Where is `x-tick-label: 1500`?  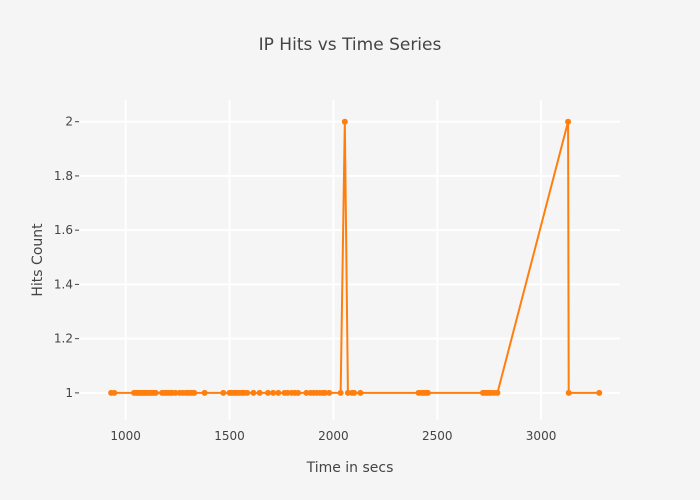 x-tick-label: 1500 is located at coordinates (229, 436).